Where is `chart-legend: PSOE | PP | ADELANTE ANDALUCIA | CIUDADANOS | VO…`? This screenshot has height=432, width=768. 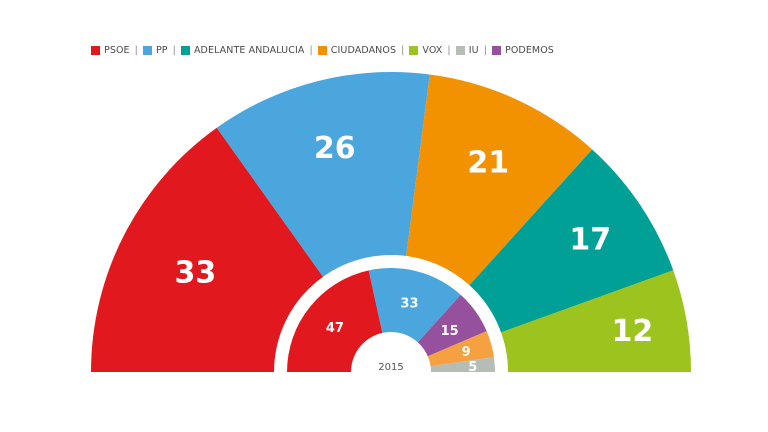
chart-legend: PSOE | PP | ADELANTE ANDALUCIA | CIUDADANOS | VO… is located at coordinates (322, 50).